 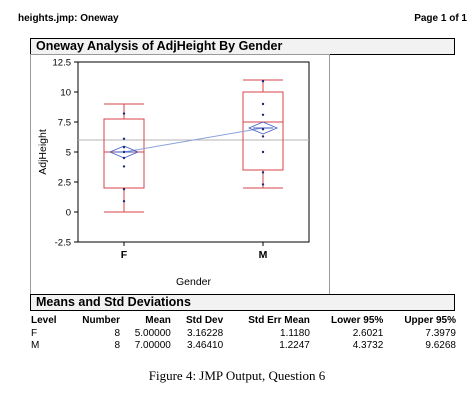 What do you see at coordinates (158, 320) in the screenshot?
I see `column-header: Mean` at bounding box center [158, 320].